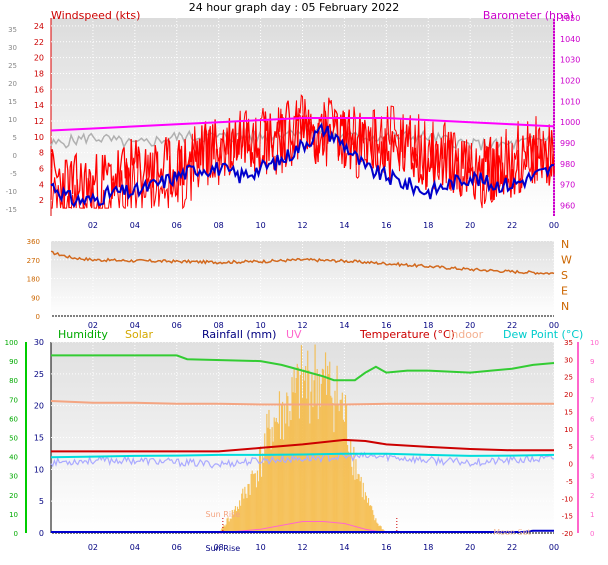  What do you see at coordinates (13, 400) in the screenshot?
I see `humidity-tick-label: 70` at bounding box center [13, 400].